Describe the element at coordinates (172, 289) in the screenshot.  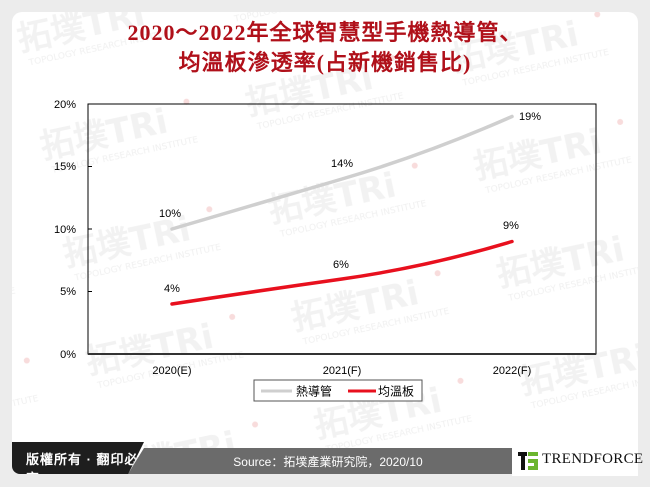
I see `data-label: 4%` at that location.